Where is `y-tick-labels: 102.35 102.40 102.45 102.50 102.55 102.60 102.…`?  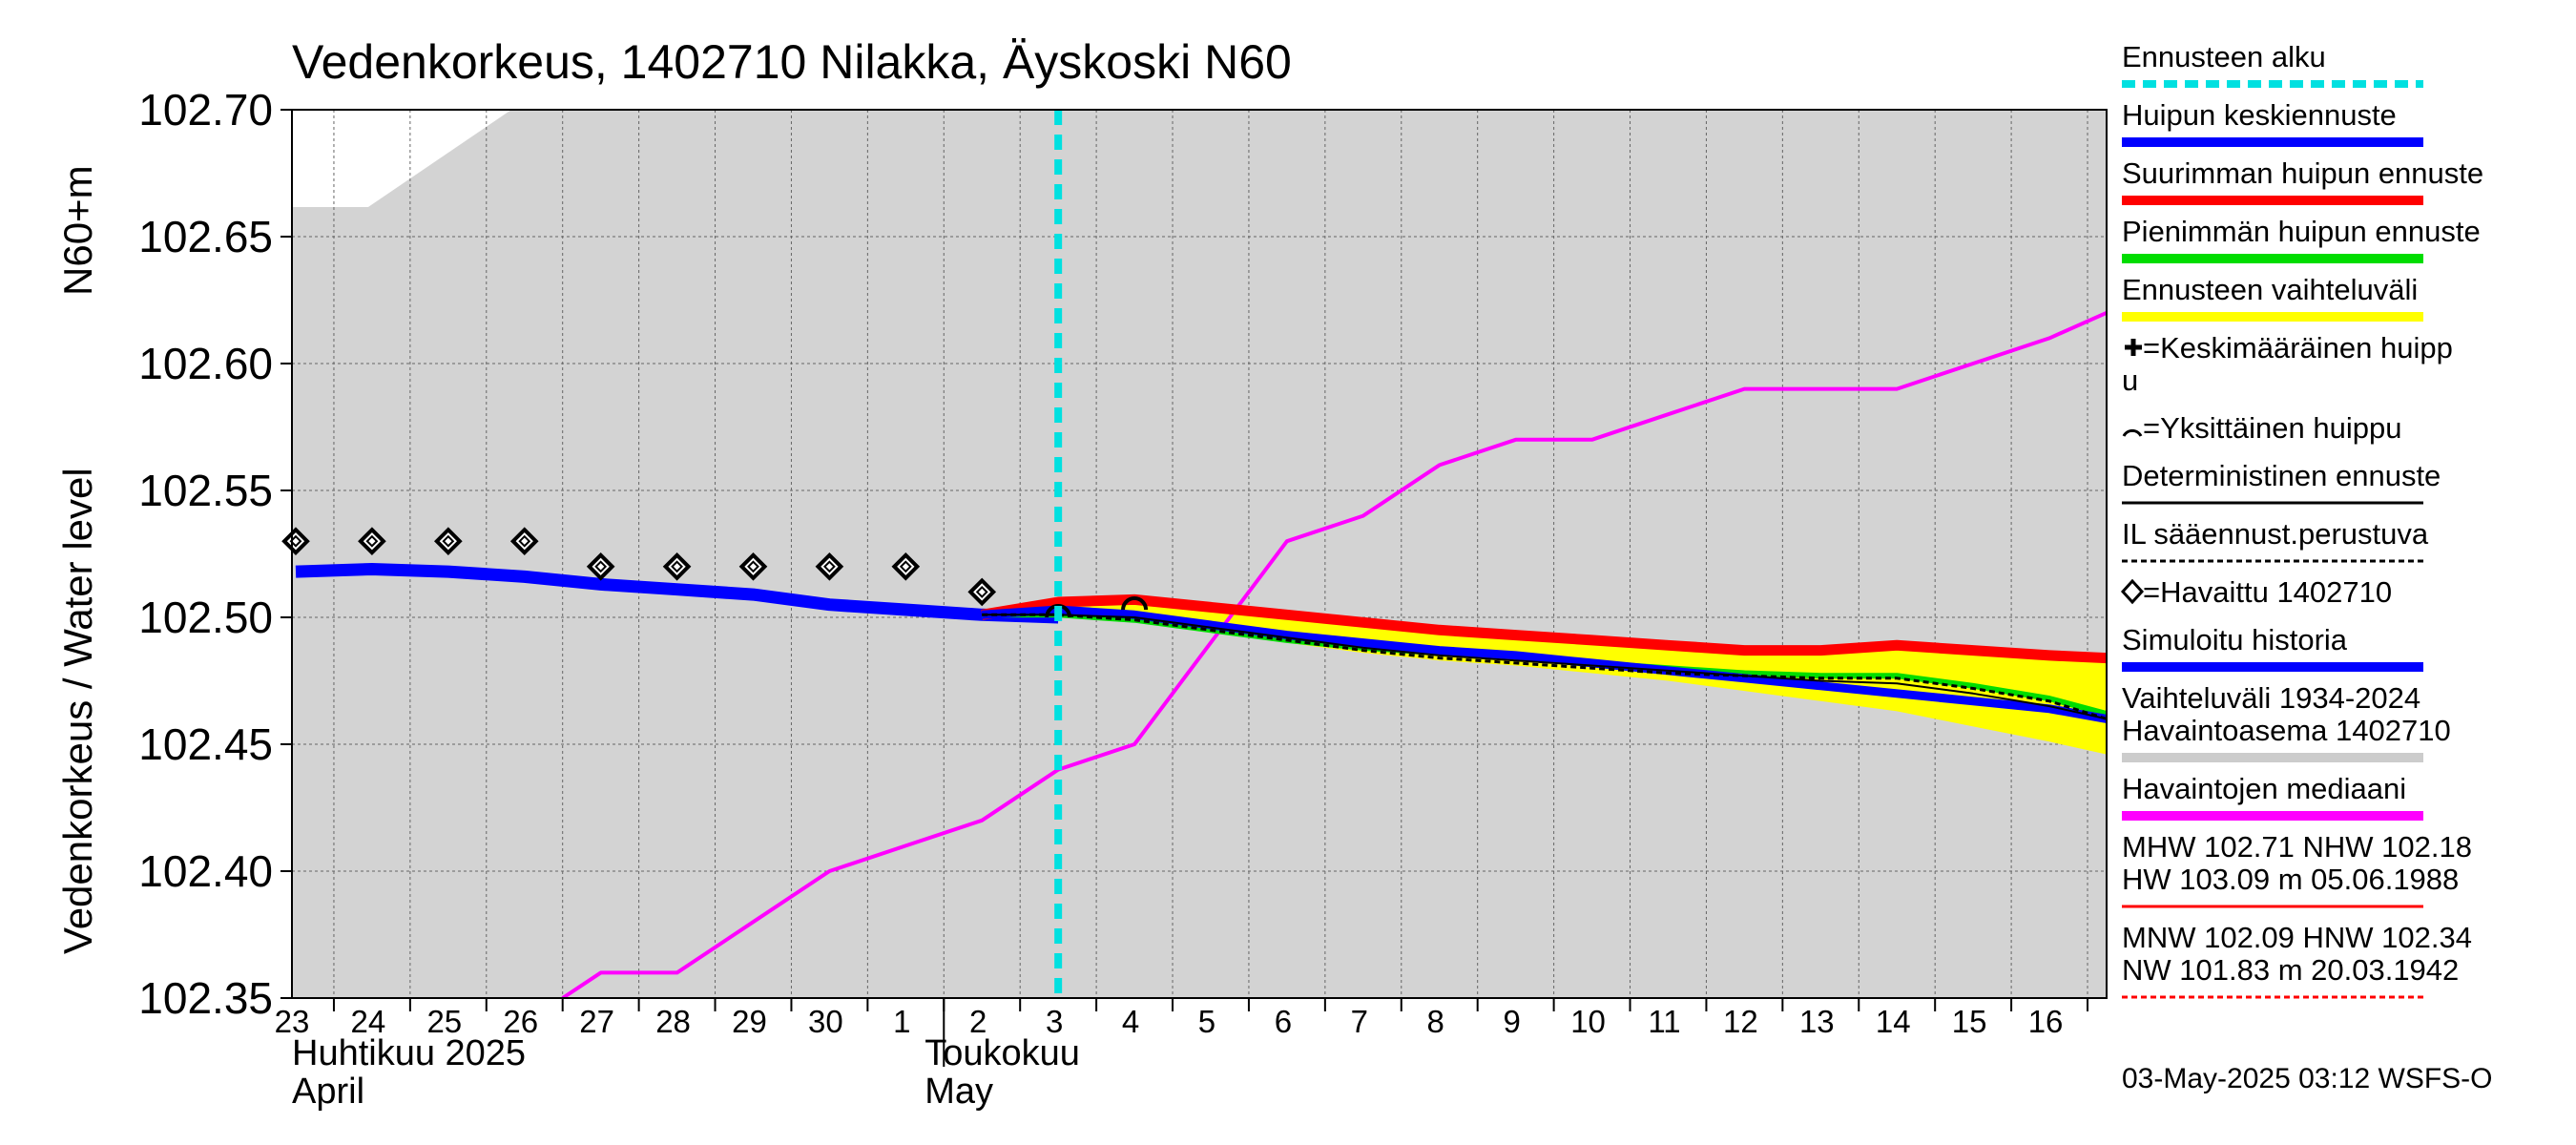
y-tick-labels: 102.35 102.40 102.45 102.50 102.55 102.60 102.… is located at coordinates (215, 554).